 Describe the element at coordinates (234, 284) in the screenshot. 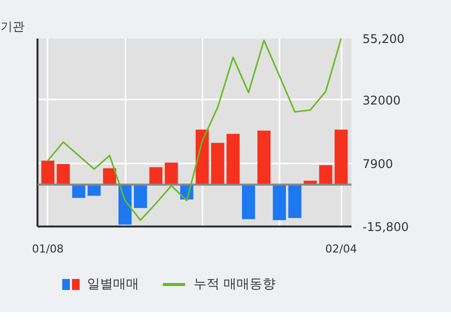

I see `legend-label: 누적 매매동향` at that location.